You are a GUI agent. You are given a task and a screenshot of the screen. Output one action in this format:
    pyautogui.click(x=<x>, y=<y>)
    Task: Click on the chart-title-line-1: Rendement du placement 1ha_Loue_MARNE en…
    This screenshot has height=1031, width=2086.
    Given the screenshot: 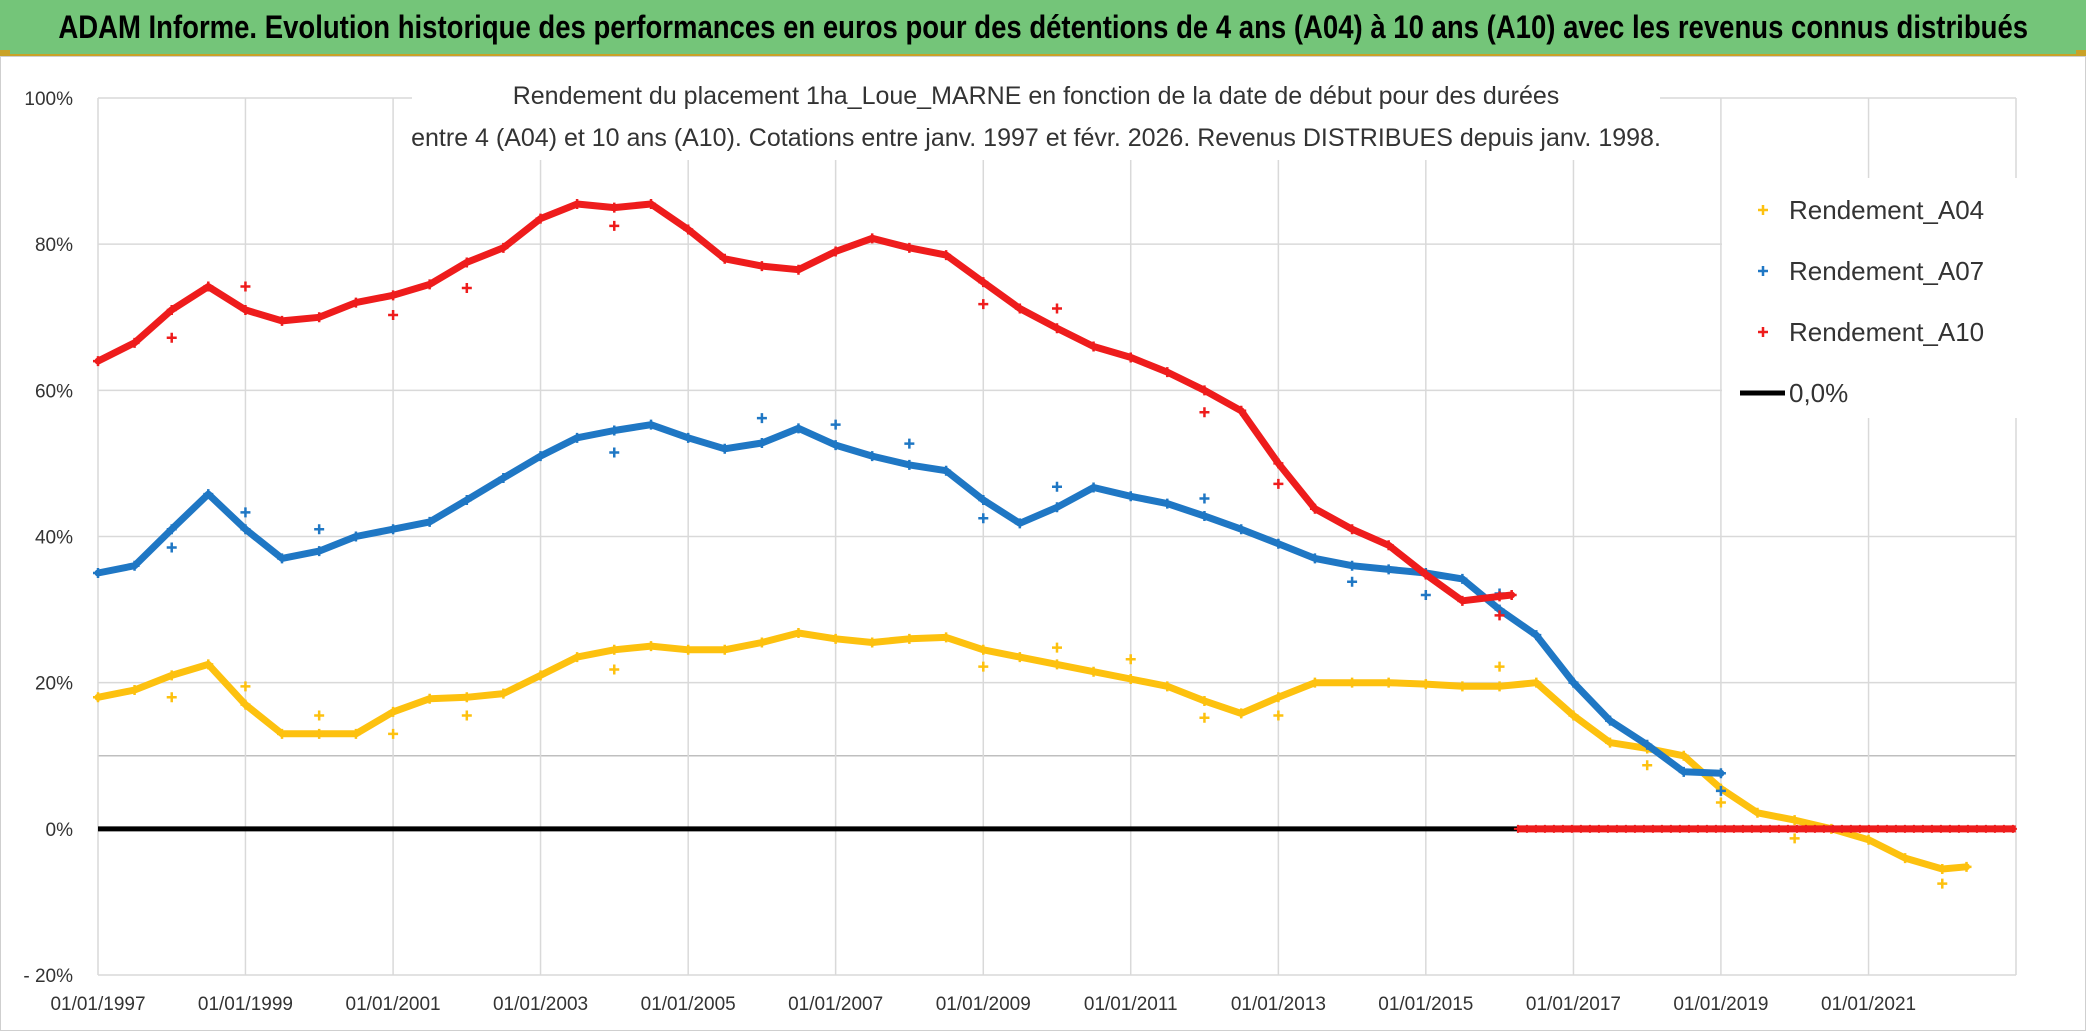 What is the action you would take?
    pyautogui.click(x=1036, y=96)
    